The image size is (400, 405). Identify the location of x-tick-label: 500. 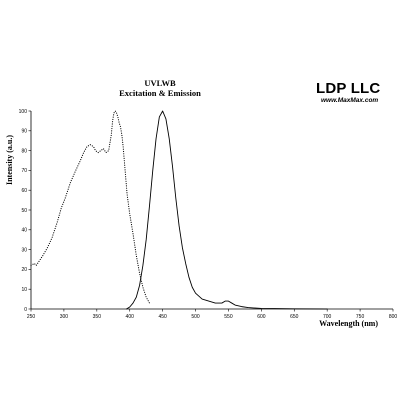
(195, 317).